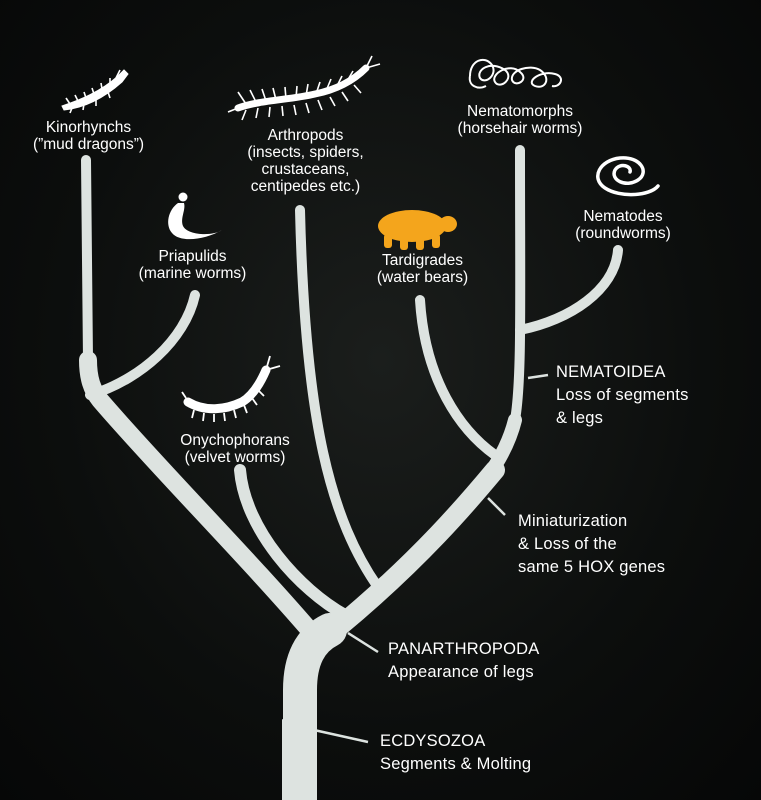 This screenshot has height=800, width=761. I want to click on priapulids-name: Priapulids, so click(192, 256).